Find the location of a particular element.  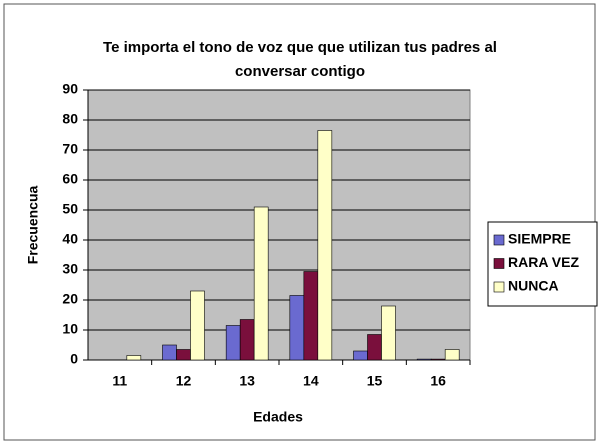

x-tick-label: 13 is located at coordinates (247, 381).